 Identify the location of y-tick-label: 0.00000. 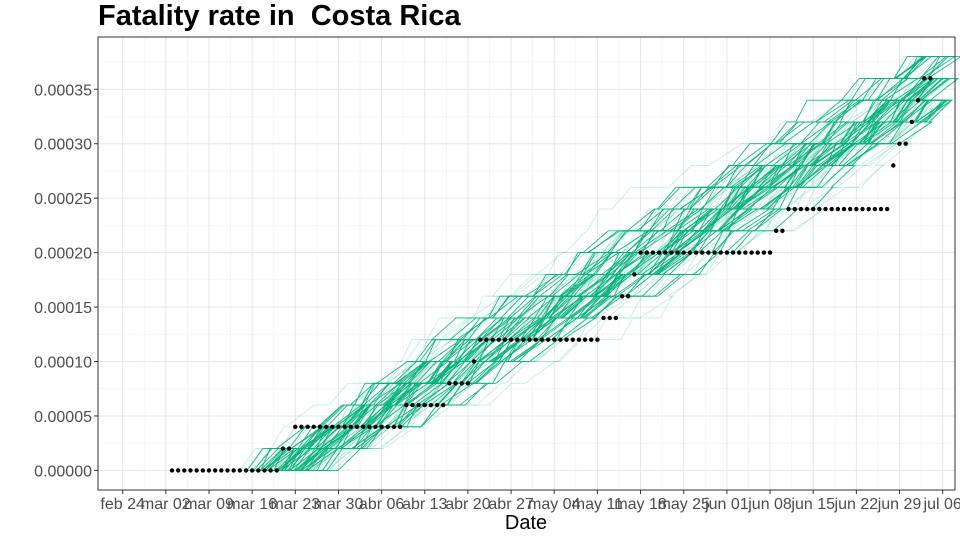
(63, 471).